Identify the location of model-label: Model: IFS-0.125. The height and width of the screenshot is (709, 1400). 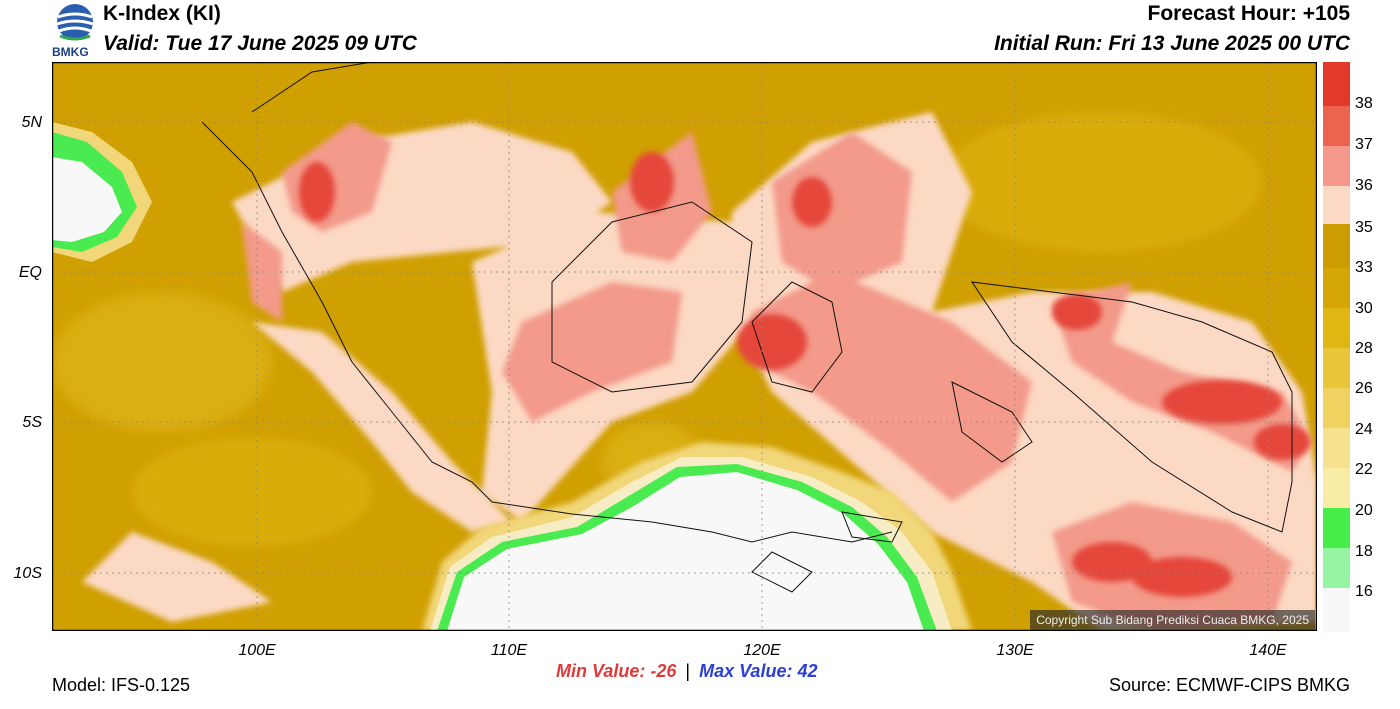
(121, 685).